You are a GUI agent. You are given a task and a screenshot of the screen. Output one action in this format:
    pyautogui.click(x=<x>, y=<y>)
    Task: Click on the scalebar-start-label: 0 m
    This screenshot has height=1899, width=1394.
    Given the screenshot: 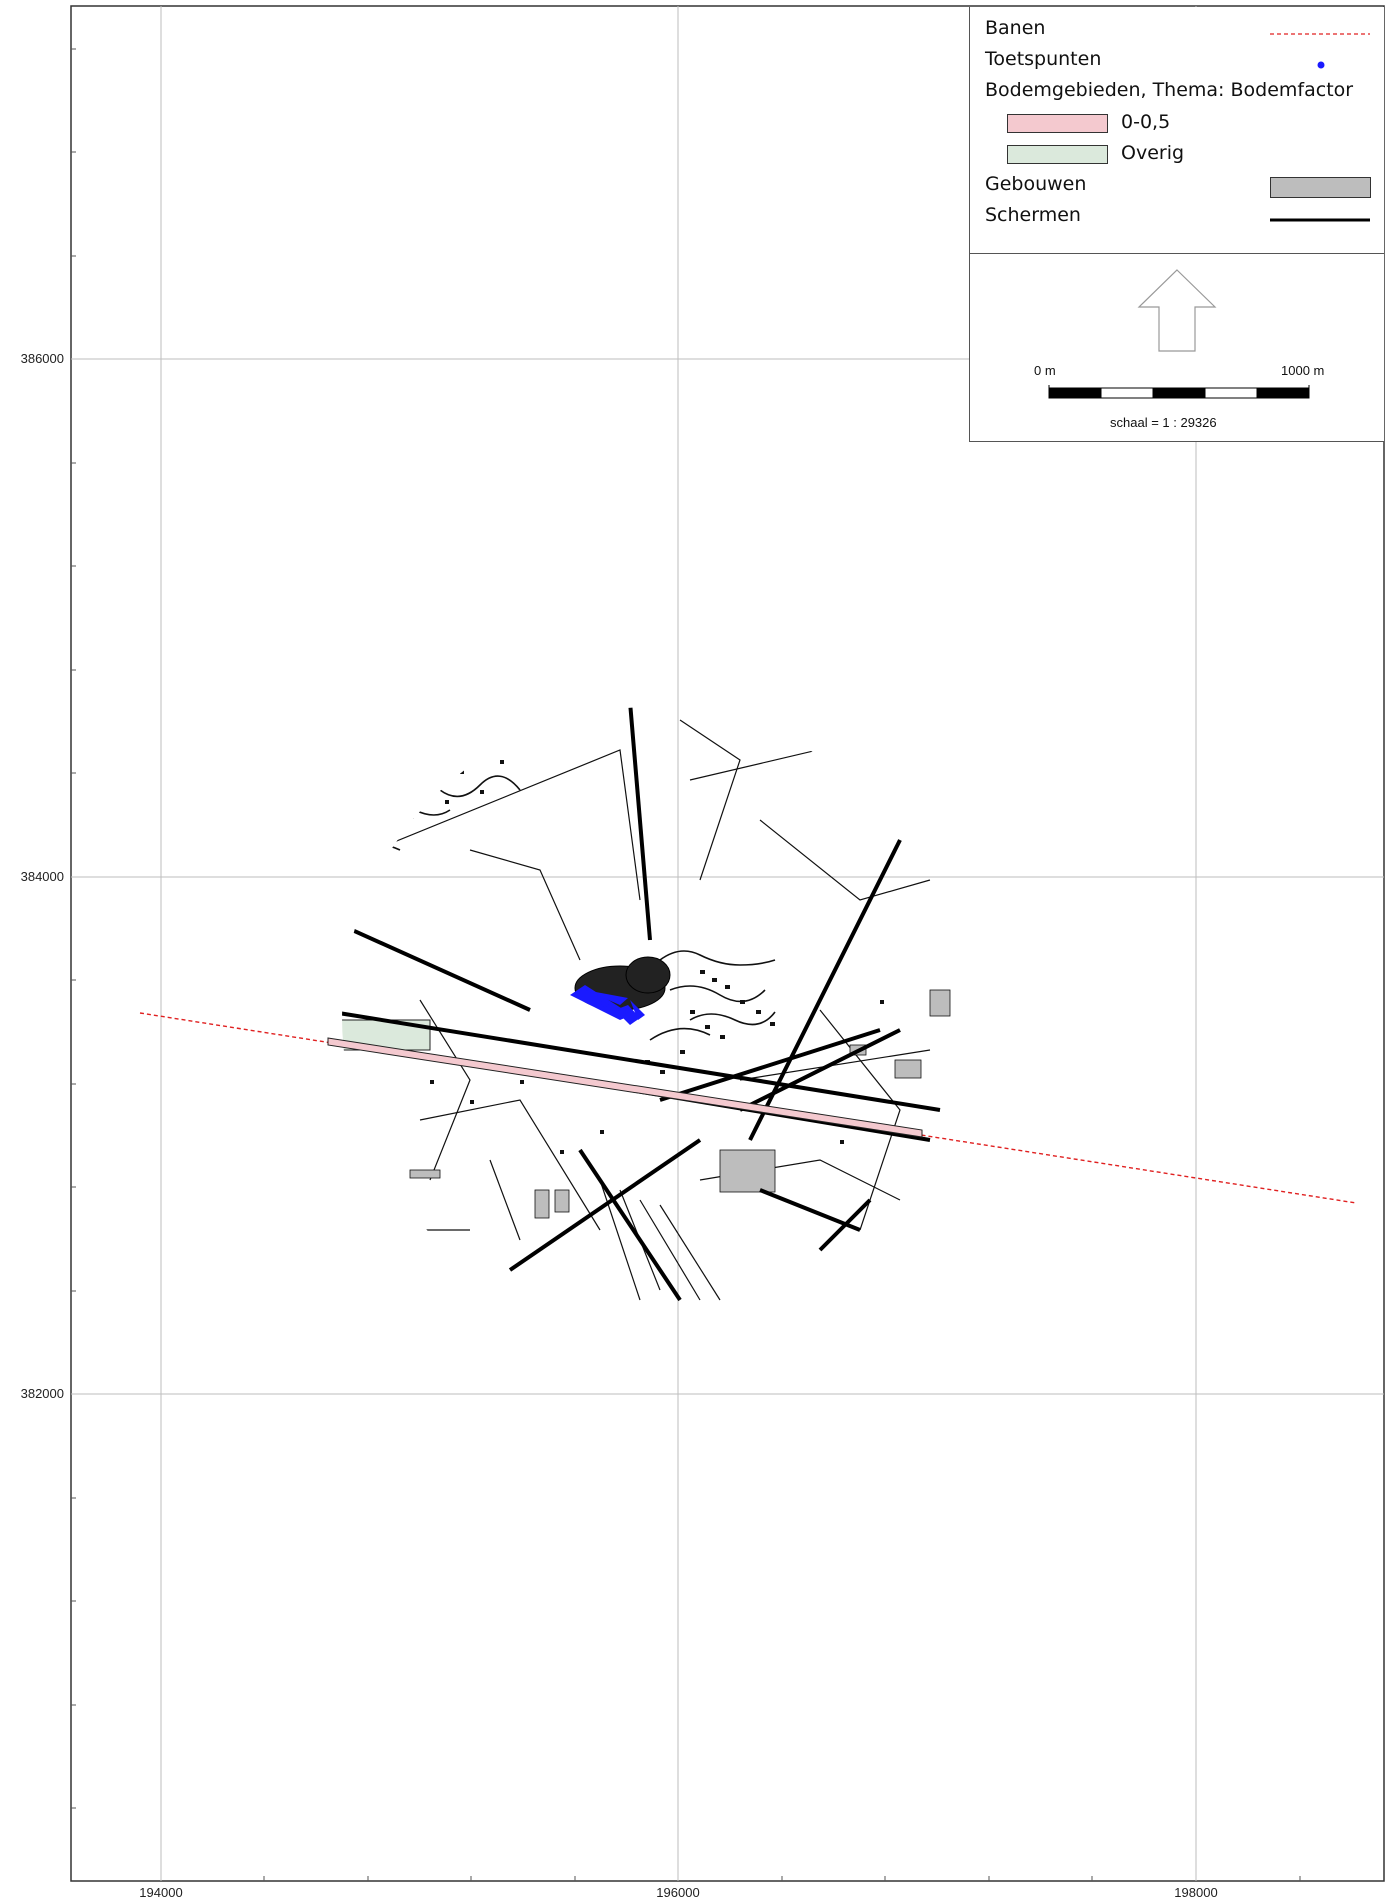 What is the action you would take?
    pyautogui.click(x=1045, y=370)
    